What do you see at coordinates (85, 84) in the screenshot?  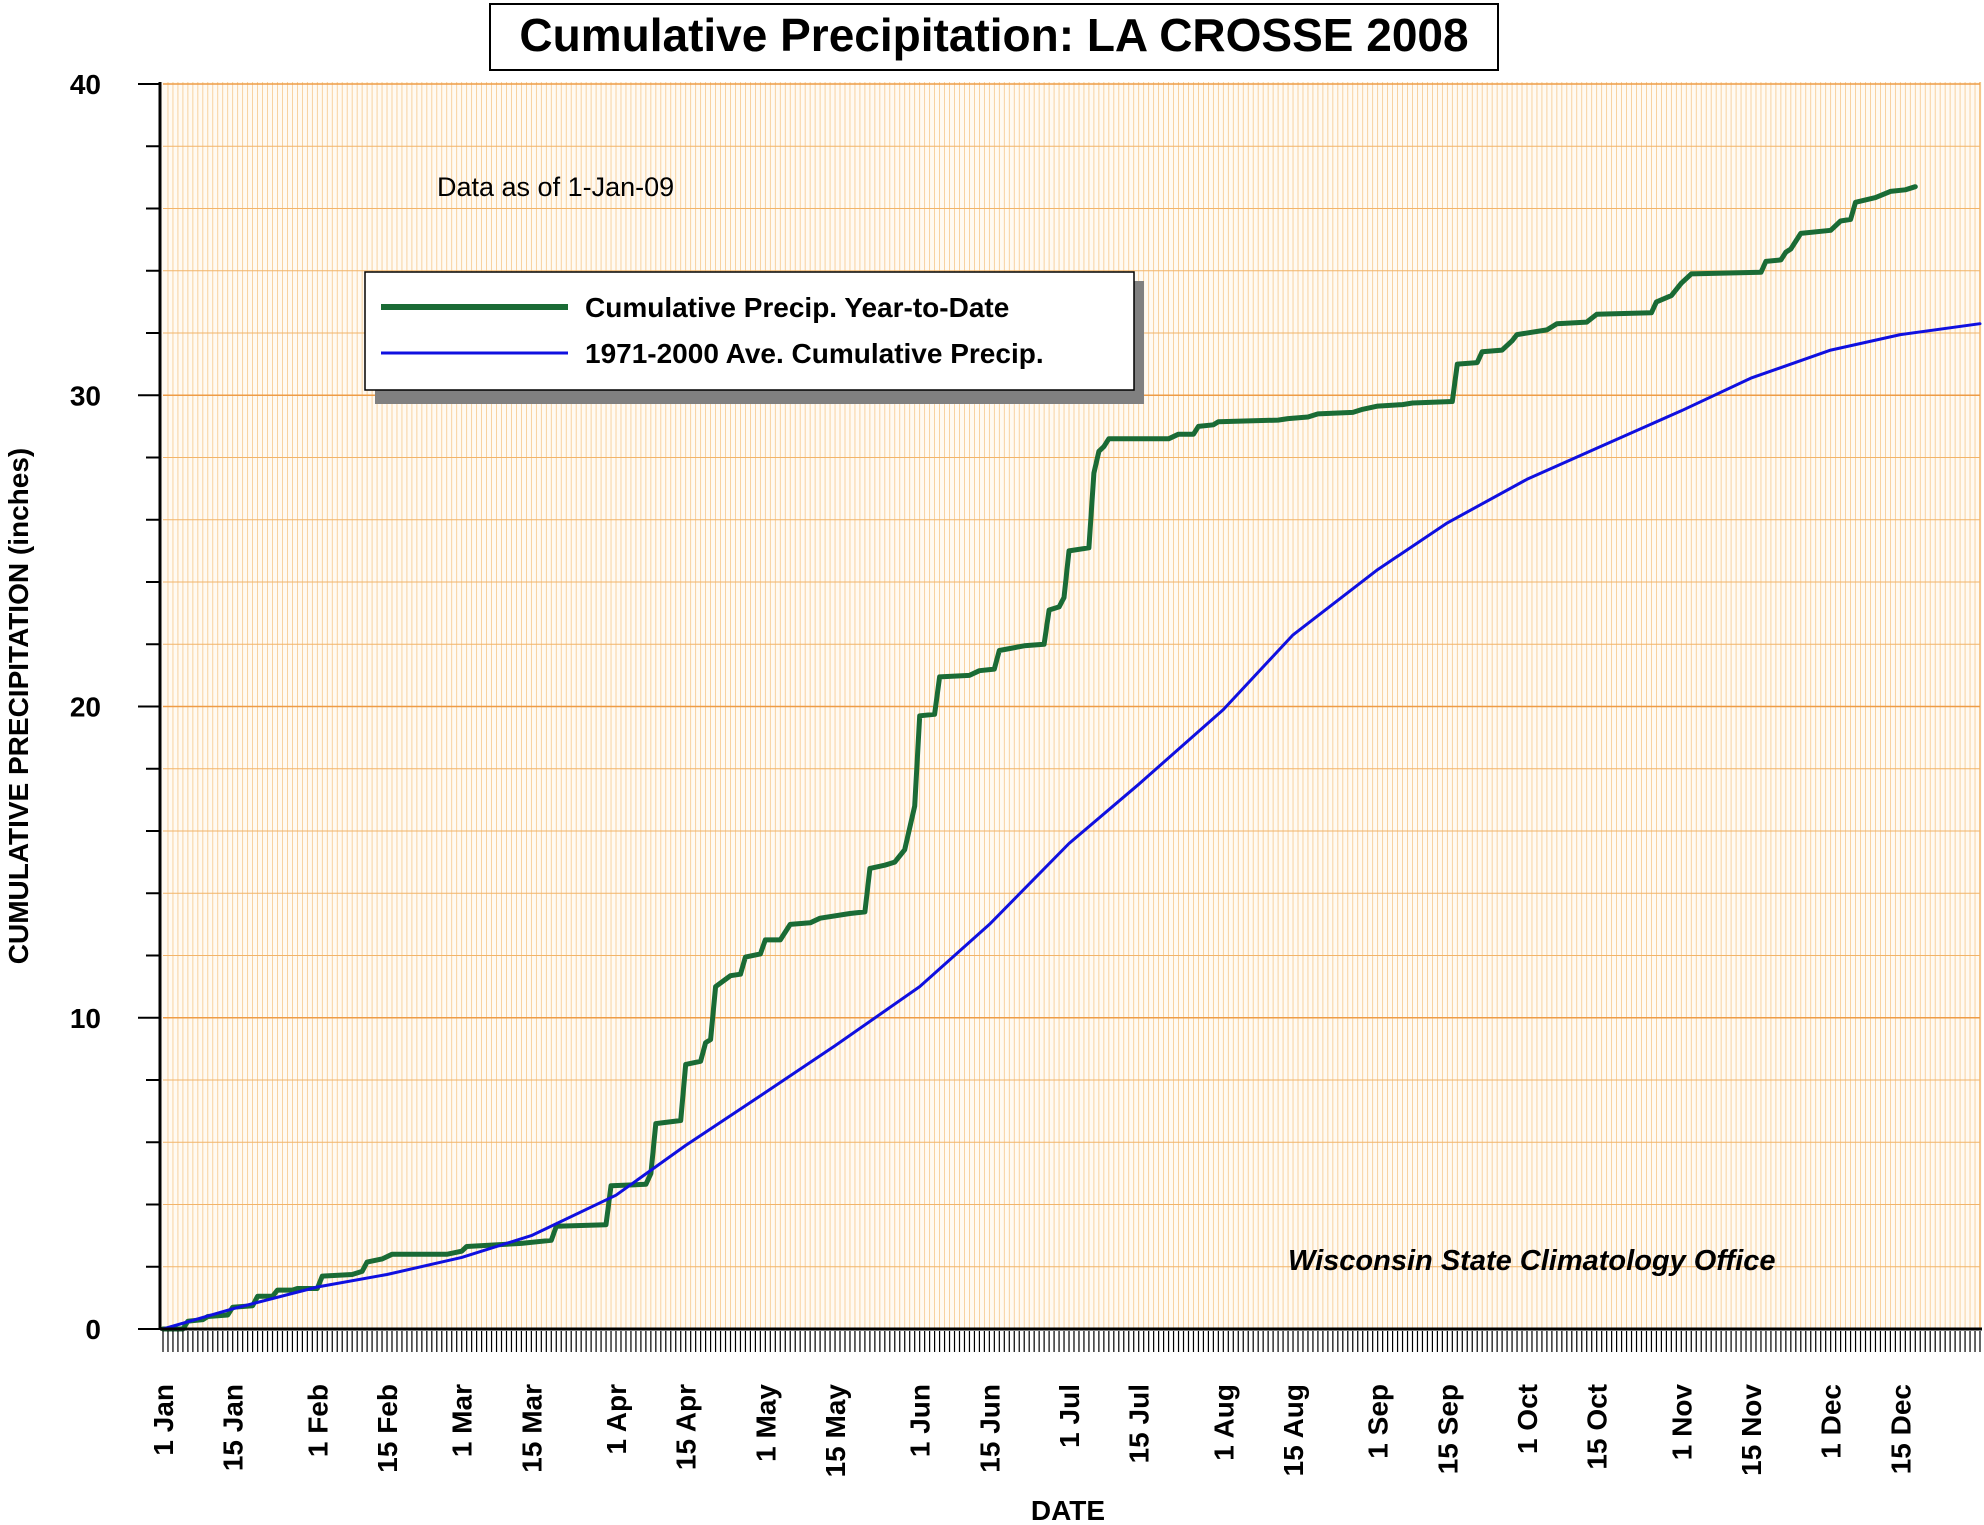 I see `y-tick-label: 40` at bounding box center [85, 84].